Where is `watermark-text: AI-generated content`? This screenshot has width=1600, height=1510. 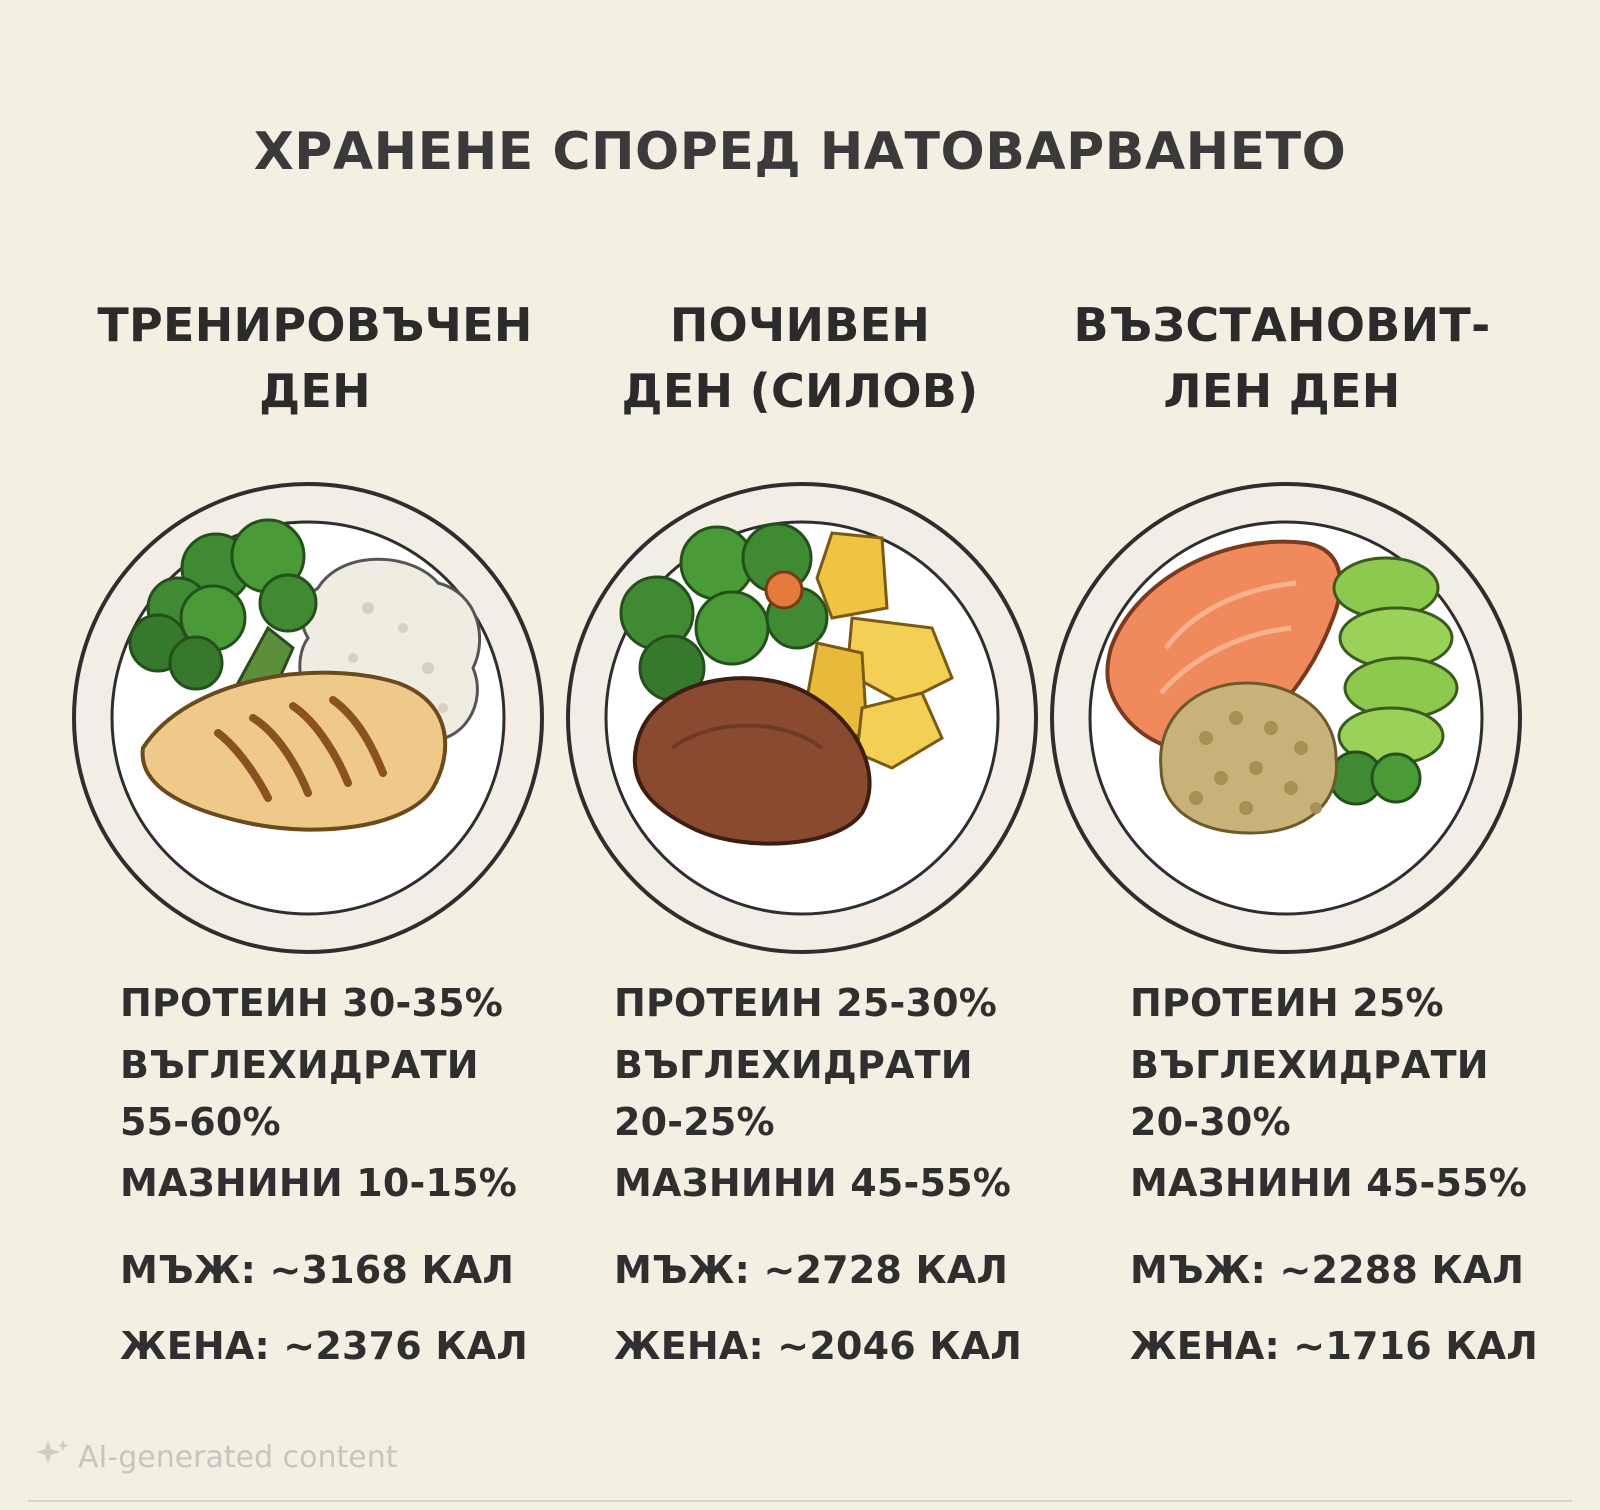
watermark-text: AI-generated content is located at coordinates (238, 1457).